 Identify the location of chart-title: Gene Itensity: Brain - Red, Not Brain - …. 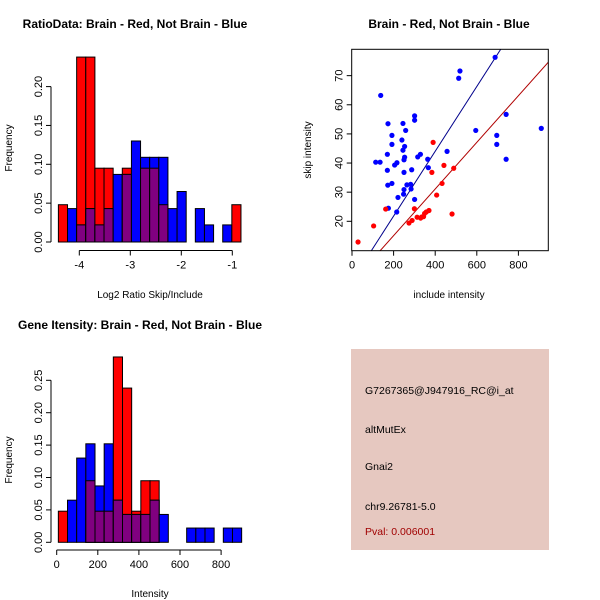
(140, 325).